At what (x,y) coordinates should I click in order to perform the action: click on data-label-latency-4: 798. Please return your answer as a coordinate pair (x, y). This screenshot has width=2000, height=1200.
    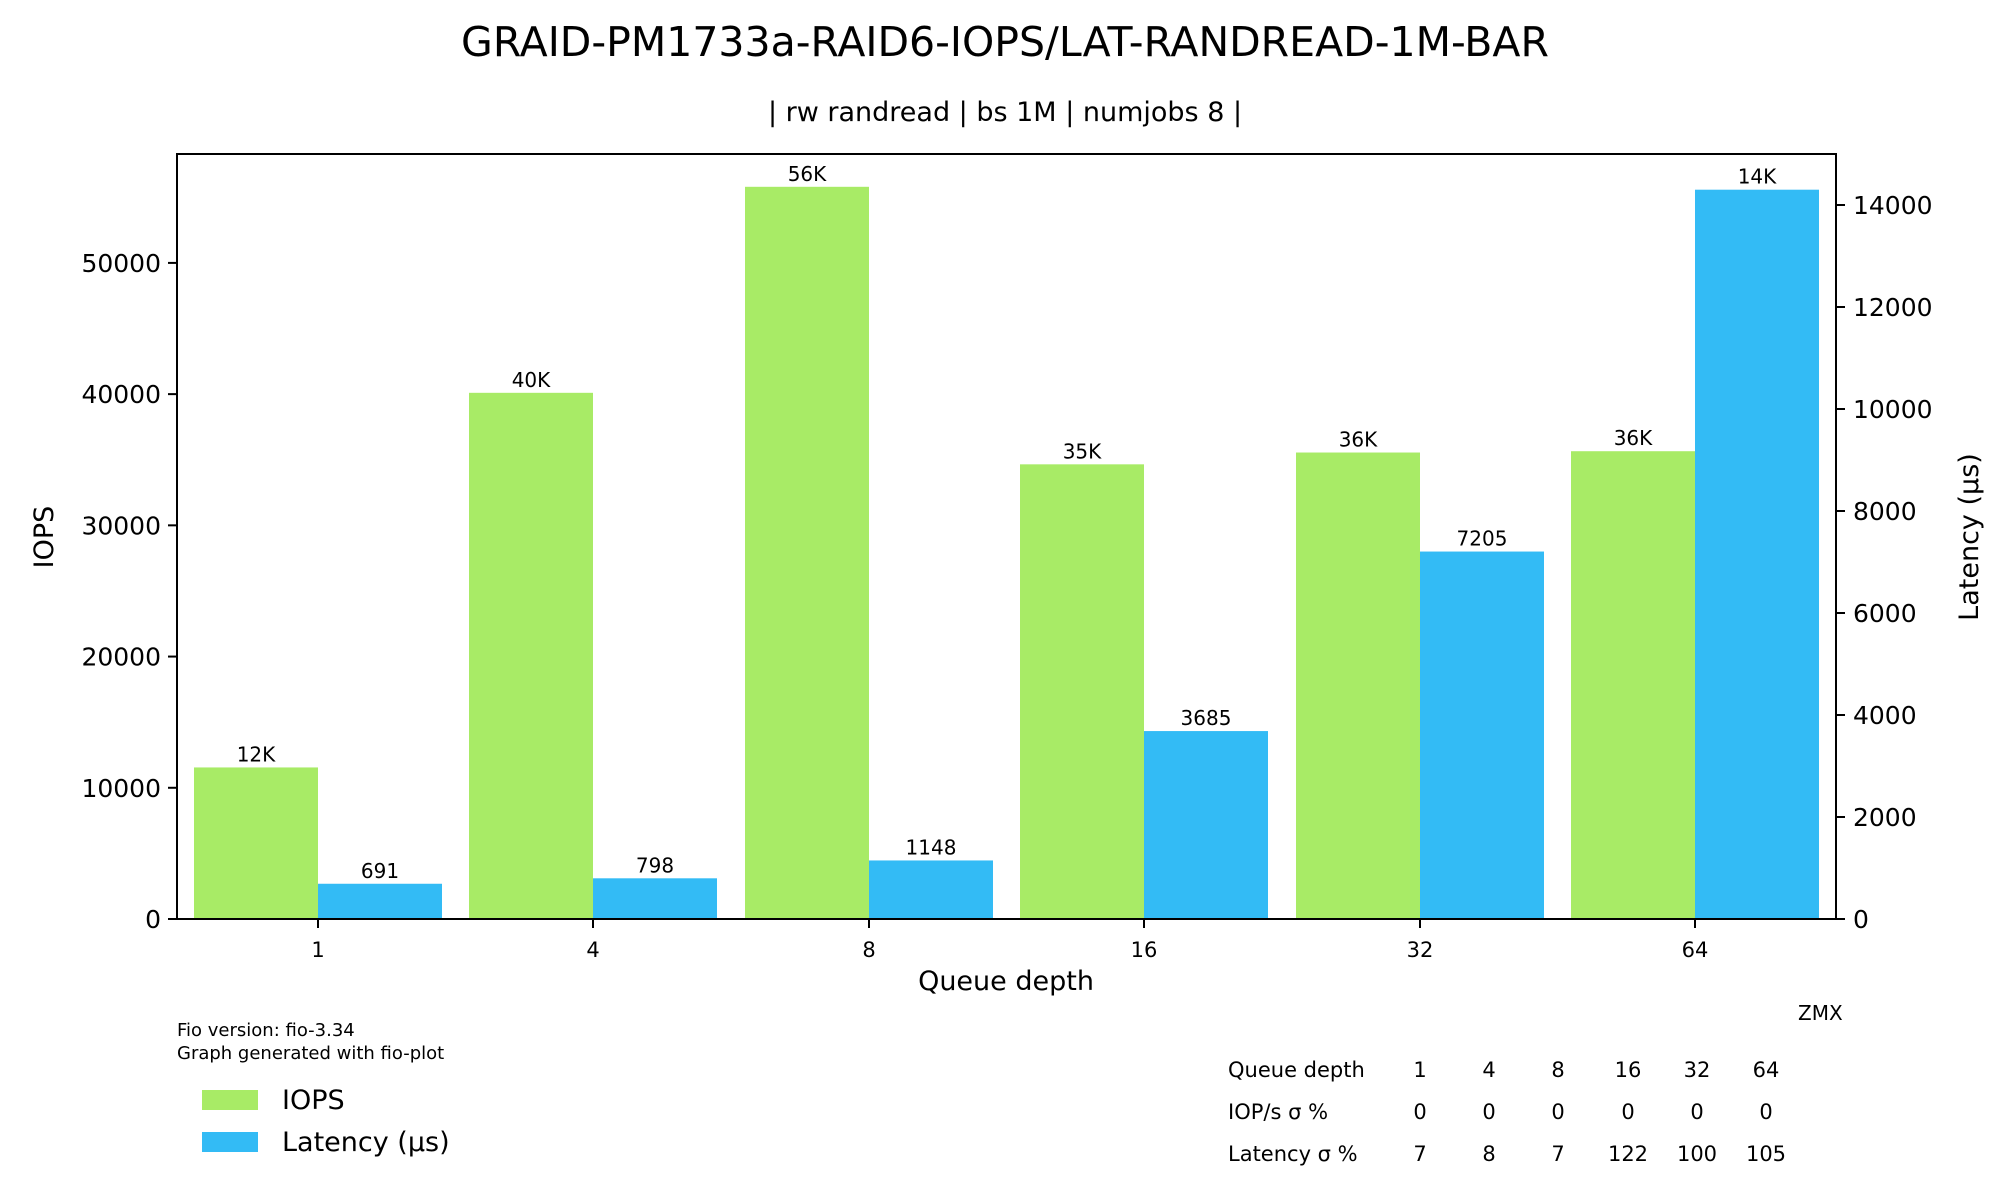
    Looking at the image, I should click on (655, 865).